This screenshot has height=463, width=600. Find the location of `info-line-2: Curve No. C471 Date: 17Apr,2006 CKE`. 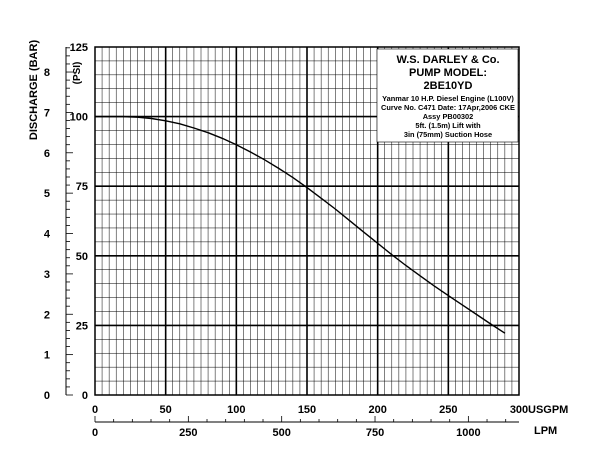

info-line-2: Curve No. C471 Date: 17Apr,2006 CKE is located at coordinates (448, 107).